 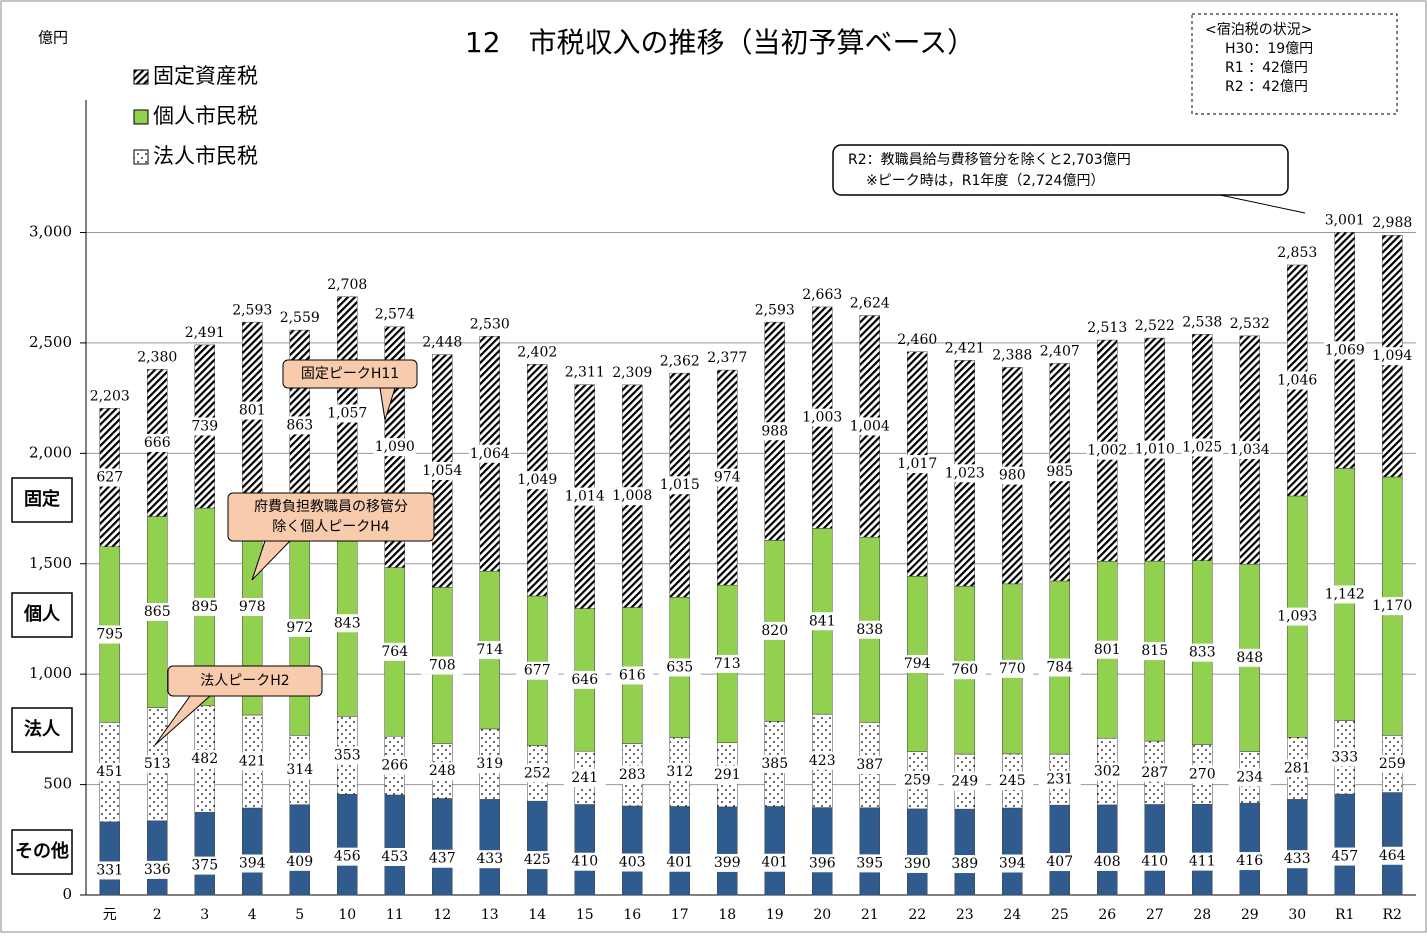 I want to click on data-label: 627, so click(x=109, y=478).